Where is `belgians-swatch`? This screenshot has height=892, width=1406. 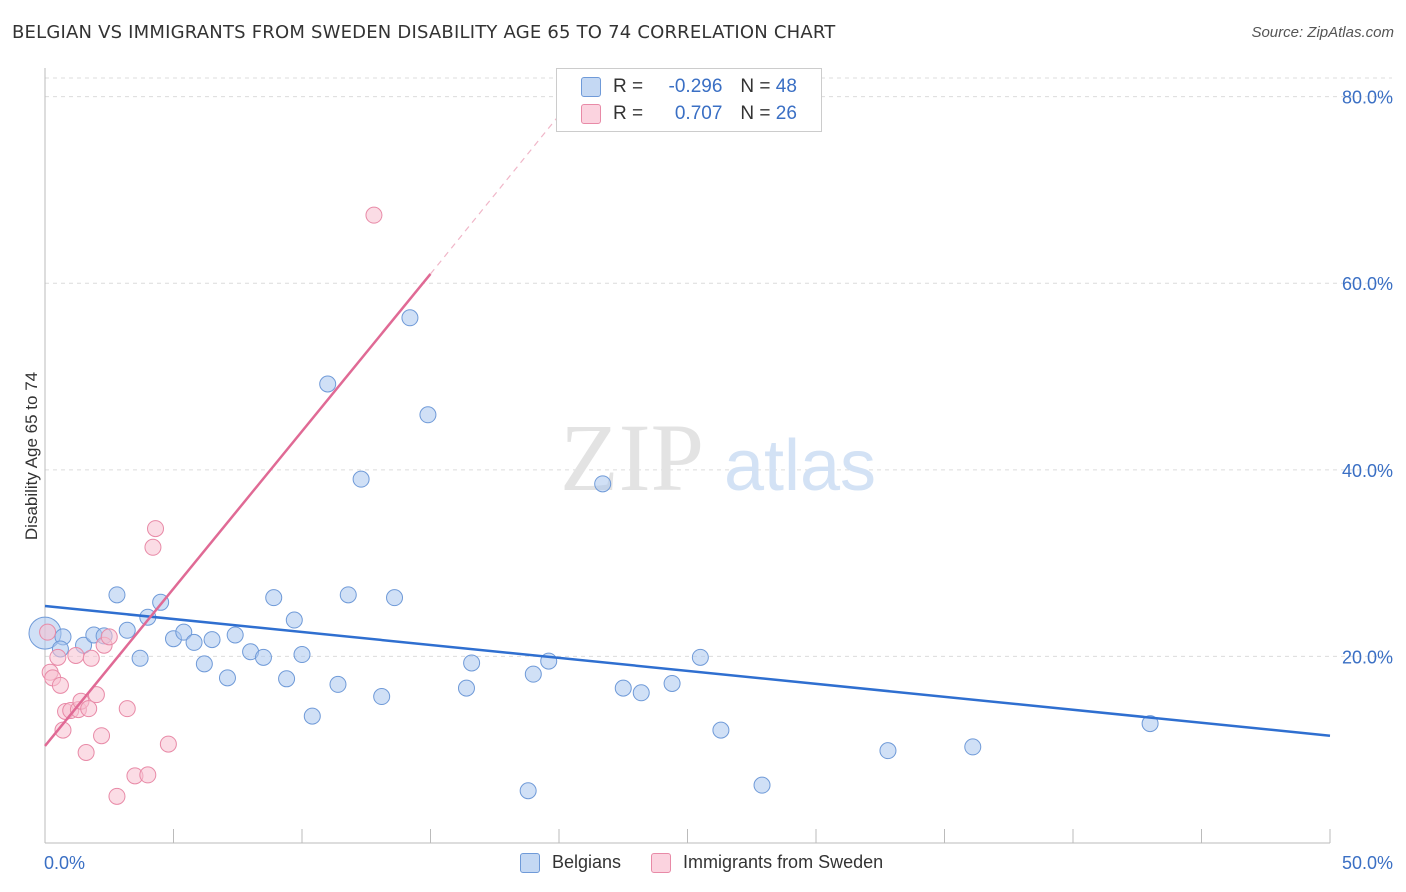 belgians-swatch is located at coordinates (591, 87).